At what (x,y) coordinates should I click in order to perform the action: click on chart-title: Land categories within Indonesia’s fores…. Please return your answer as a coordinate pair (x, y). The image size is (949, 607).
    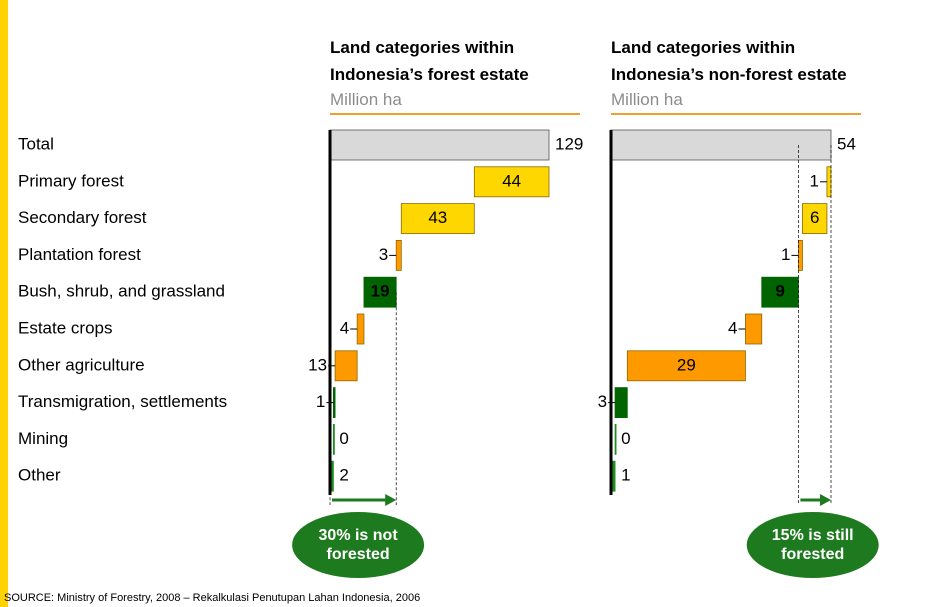
    Looking at the image, I should click on (429, 61).